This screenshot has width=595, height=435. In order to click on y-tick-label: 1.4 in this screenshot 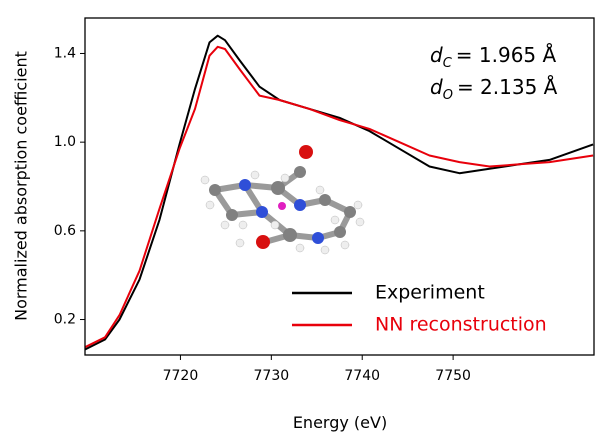, I will do `click(65, 53)`.